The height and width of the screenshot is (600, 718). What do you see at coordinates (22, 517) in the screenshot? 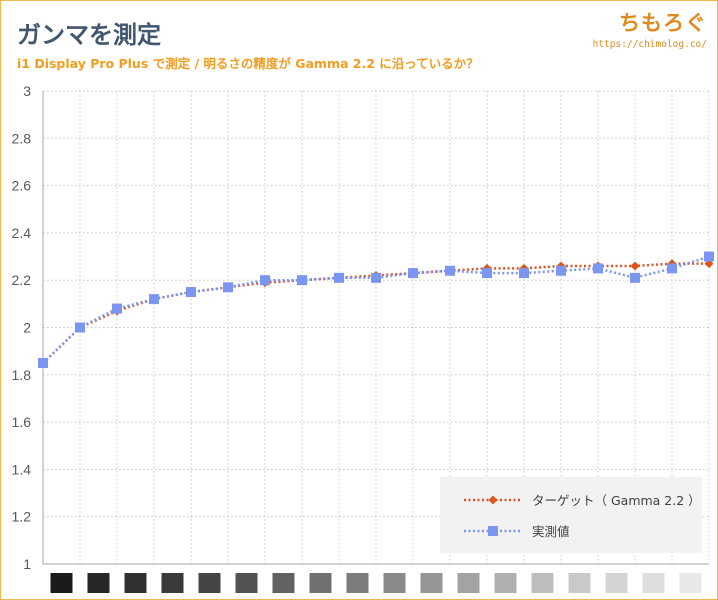
I see `y-tick-label: 1.2` at bounding box center [22, 517].